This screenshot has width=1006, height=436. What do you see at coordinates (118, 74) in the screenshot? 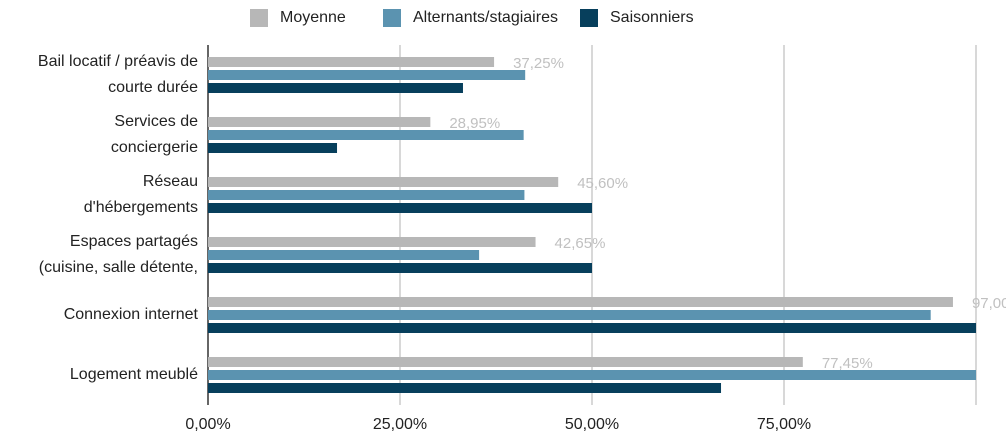
I see `y-tick-label: Bail locatif / préavis de courte durée` at bounding box center [118, 74].